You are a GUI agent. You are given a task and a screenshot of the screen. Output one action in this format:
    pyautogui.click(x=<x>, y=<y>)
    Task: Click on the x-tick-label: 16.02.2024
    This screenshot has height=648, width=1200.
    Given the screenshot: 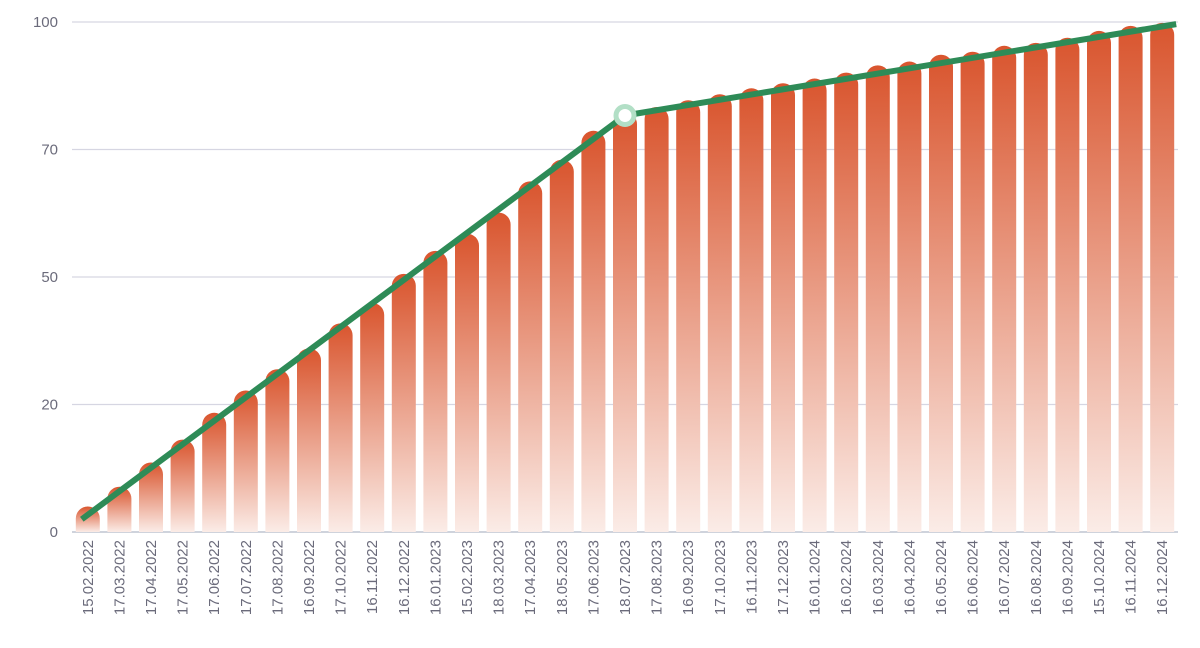 What is the action you would take?
    pyautogui.click(x=846, y=577)
    